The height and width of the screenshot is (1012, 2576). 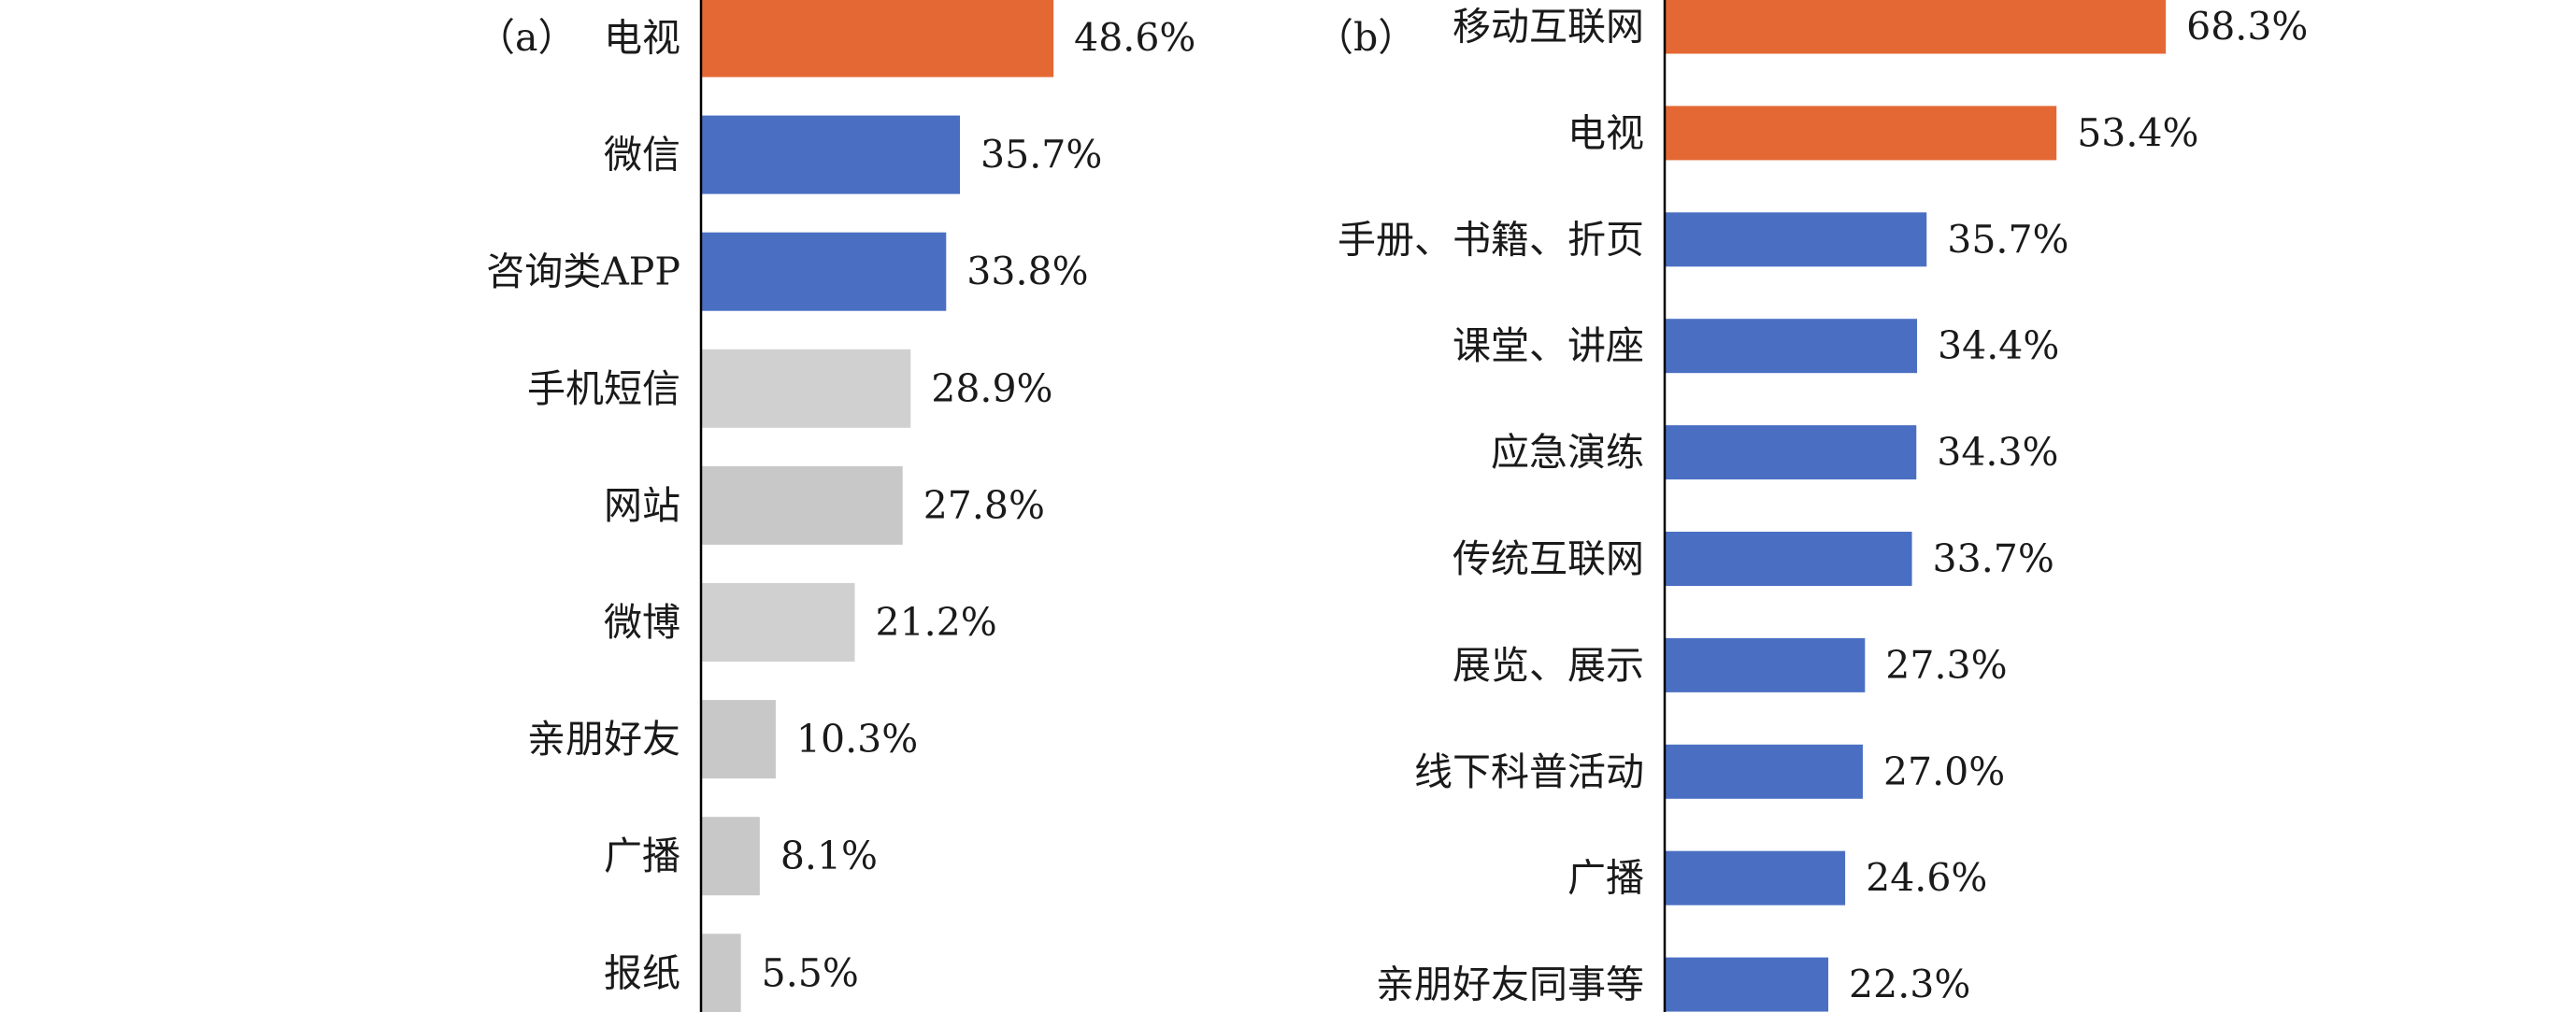 I want to click on value-label: 27.0%, so click(x=1944, y=771).